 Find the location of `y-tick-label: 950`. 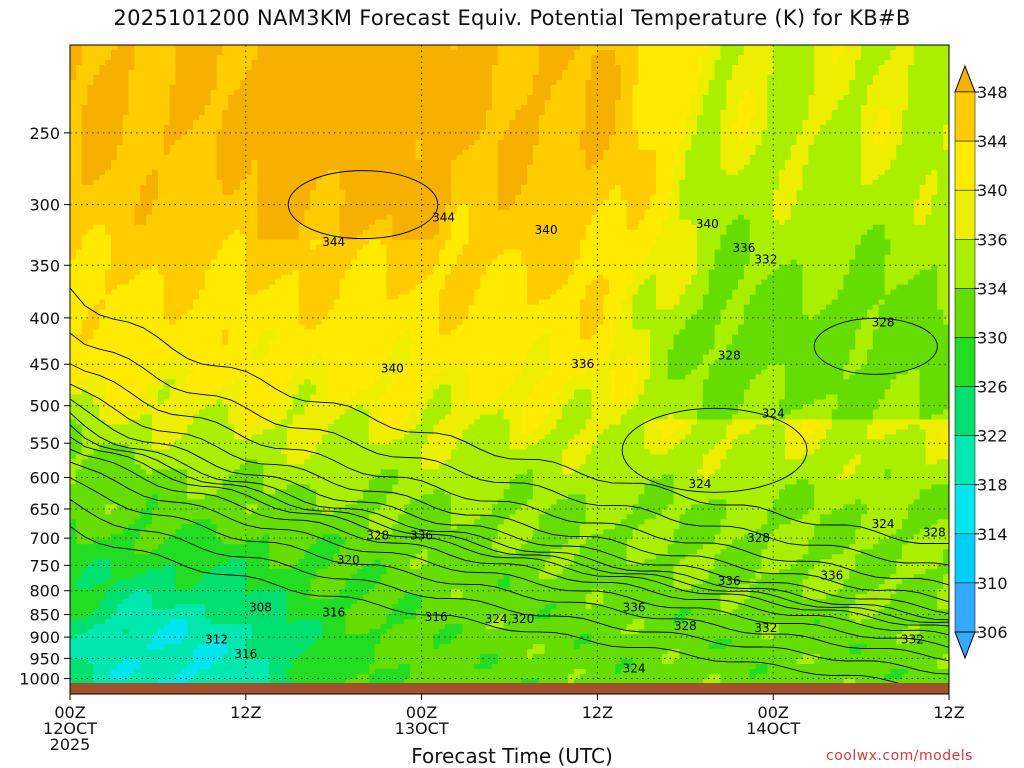

y-tick-label: 950 is located at coordinates (44, 658).